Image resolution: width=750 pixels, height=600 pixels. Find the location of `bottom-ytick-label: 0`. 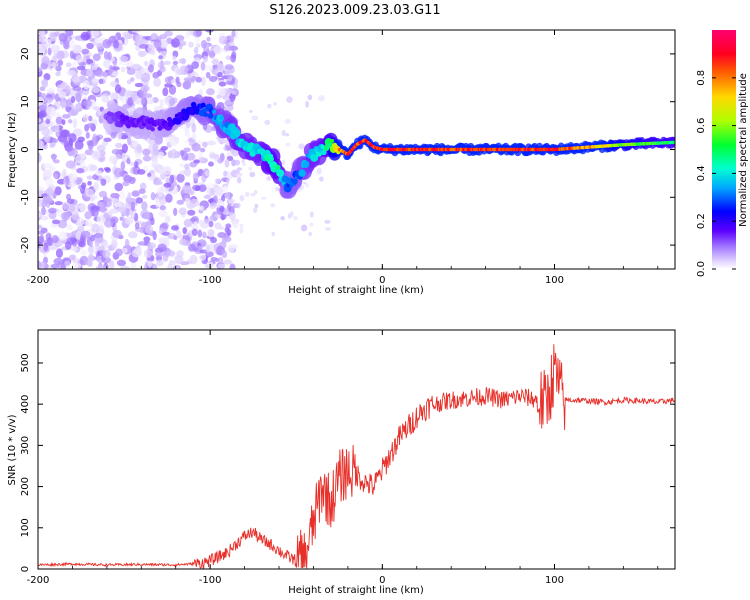

bottom-ytick-label: 0 is located at coordinates (25, 569).